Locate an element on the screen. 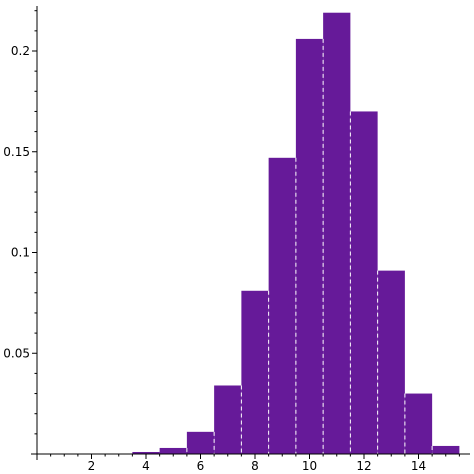  x-tick-label-2: 2 is located at coordinates (92, 466).